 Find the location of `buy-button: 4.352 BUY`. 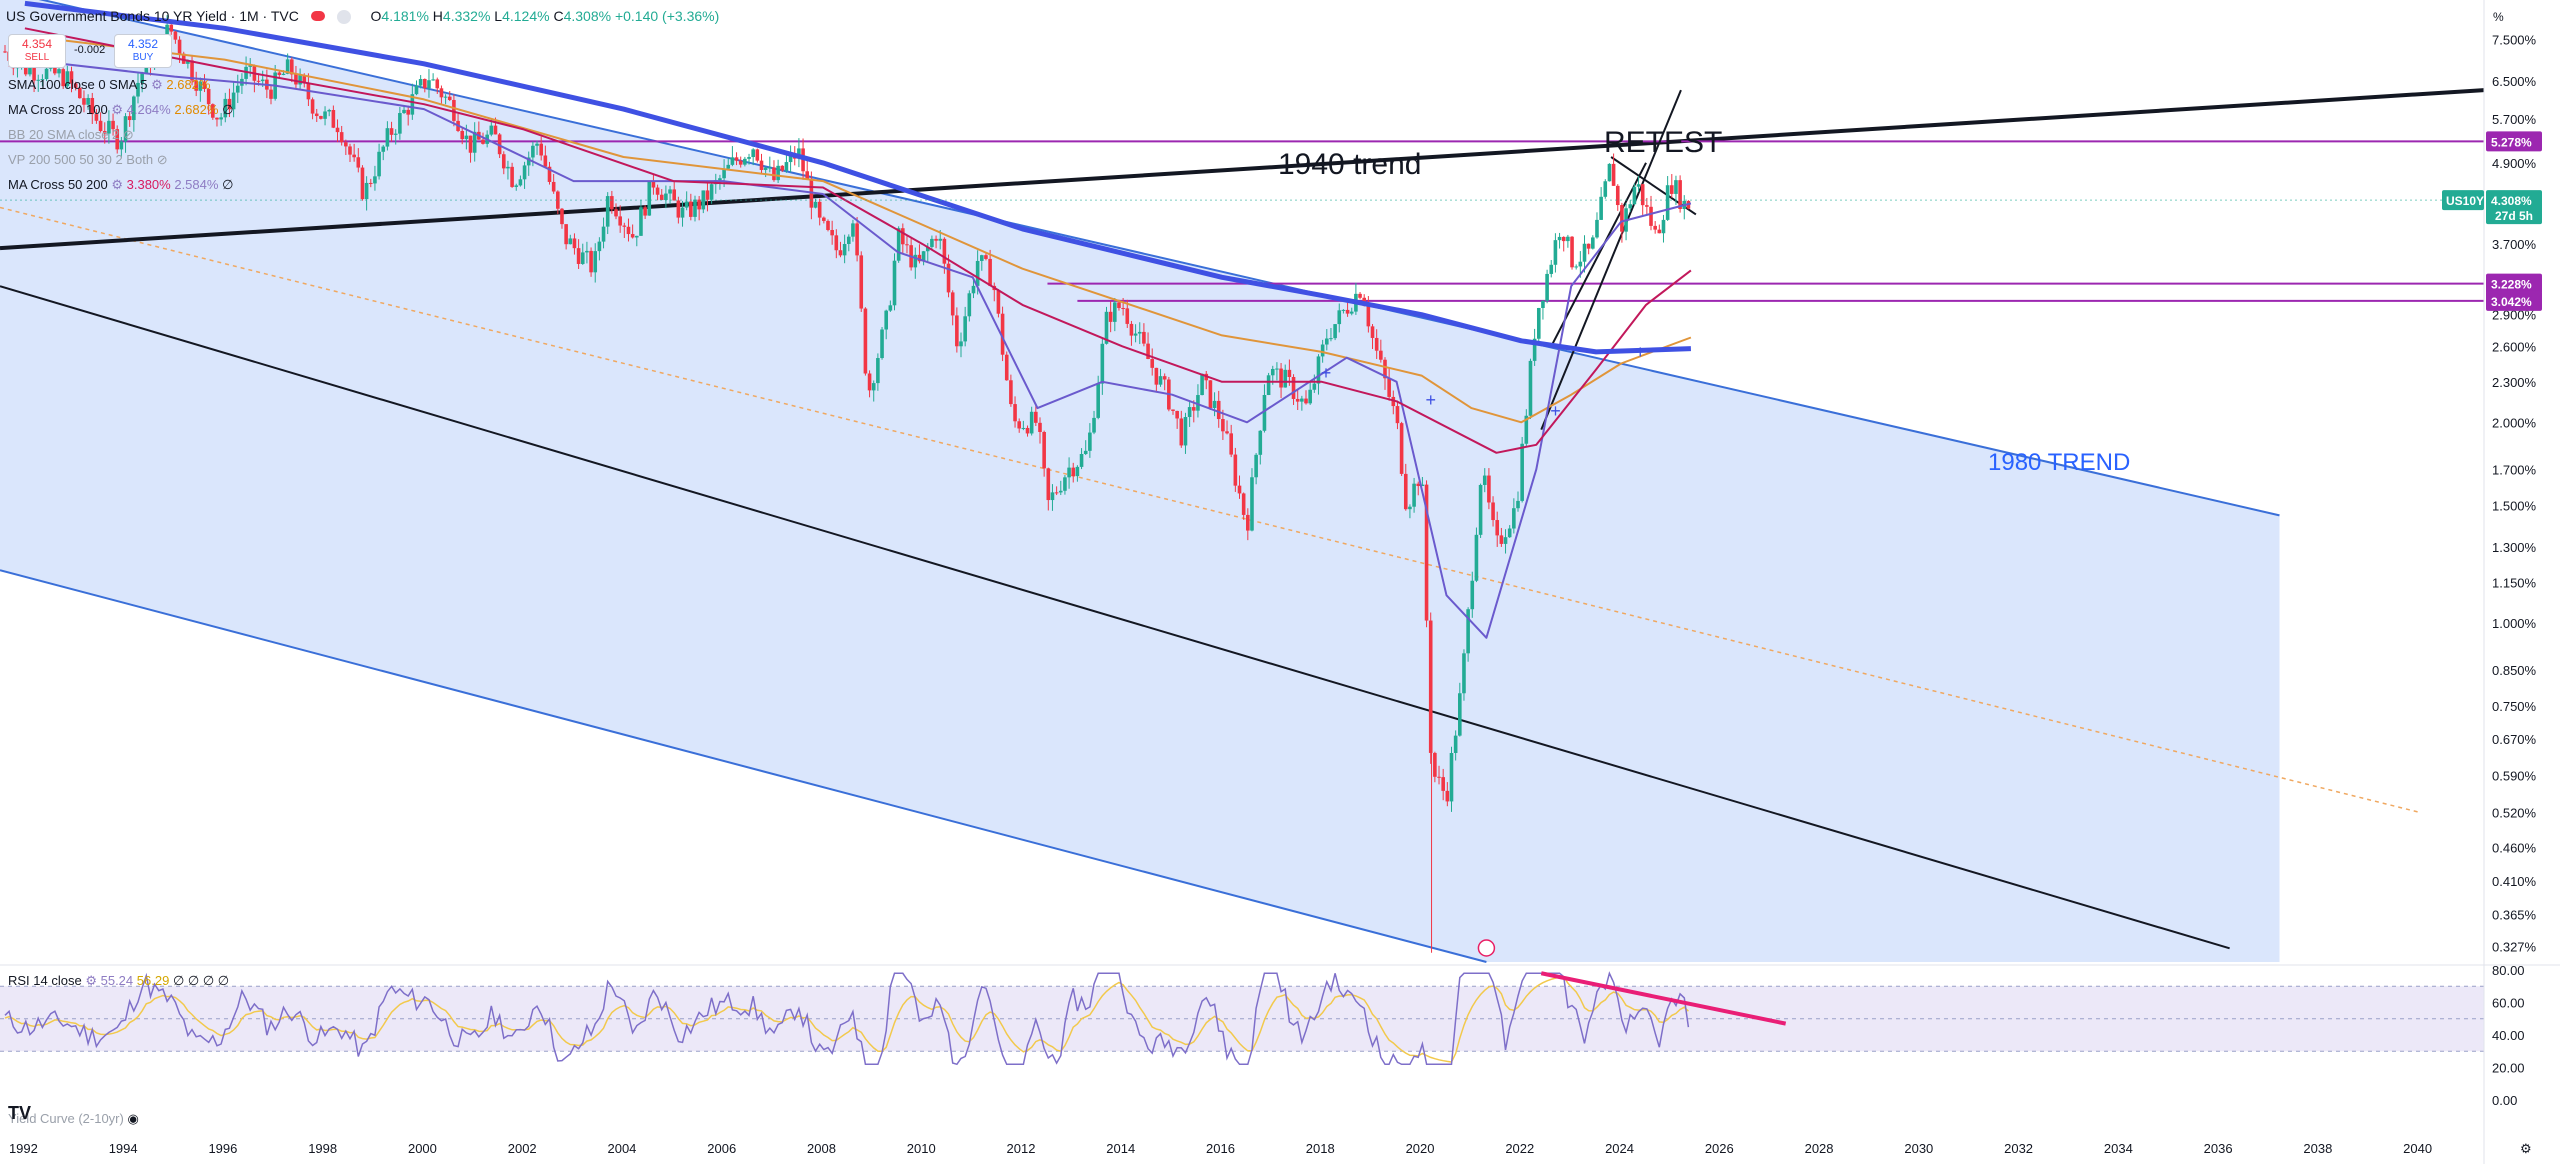

buy-button: 4.352 BUY is located at coordinates (143, 51).